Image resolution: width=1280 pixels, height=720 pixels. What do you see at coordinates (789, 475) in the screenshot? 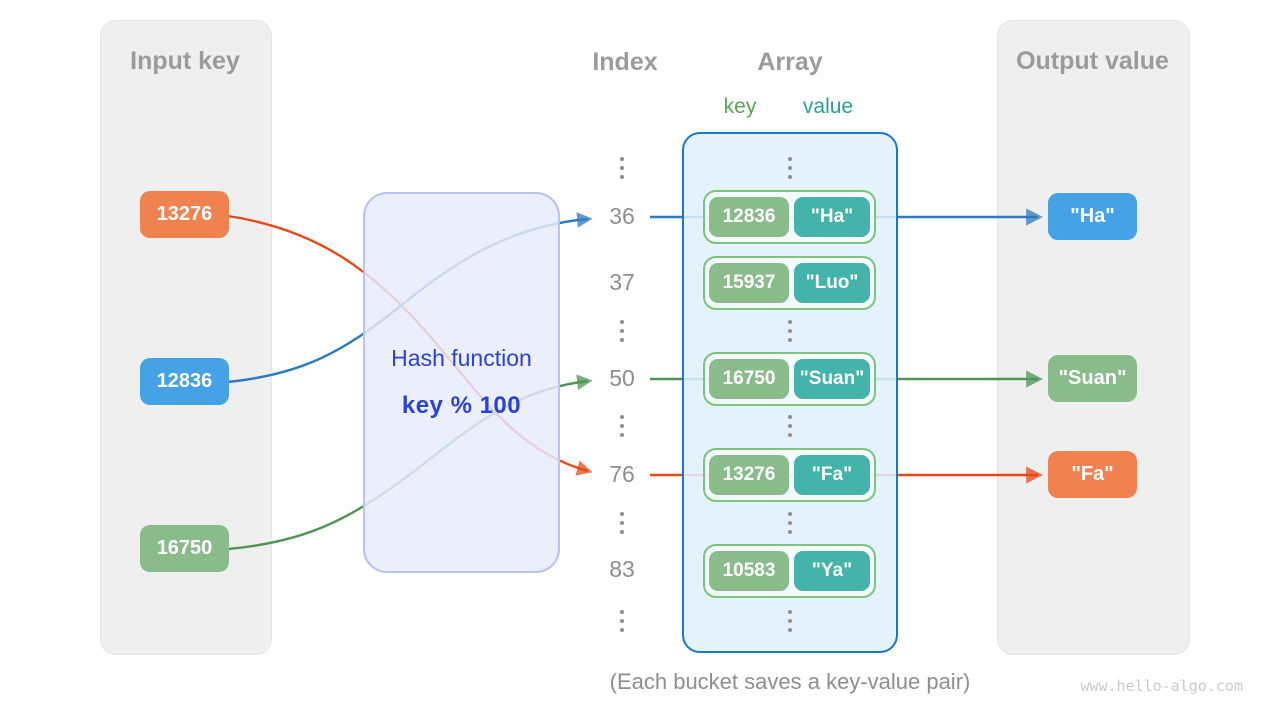
I see `bucket-row: 13276 "Fa"` at bounding box center [789, 475].